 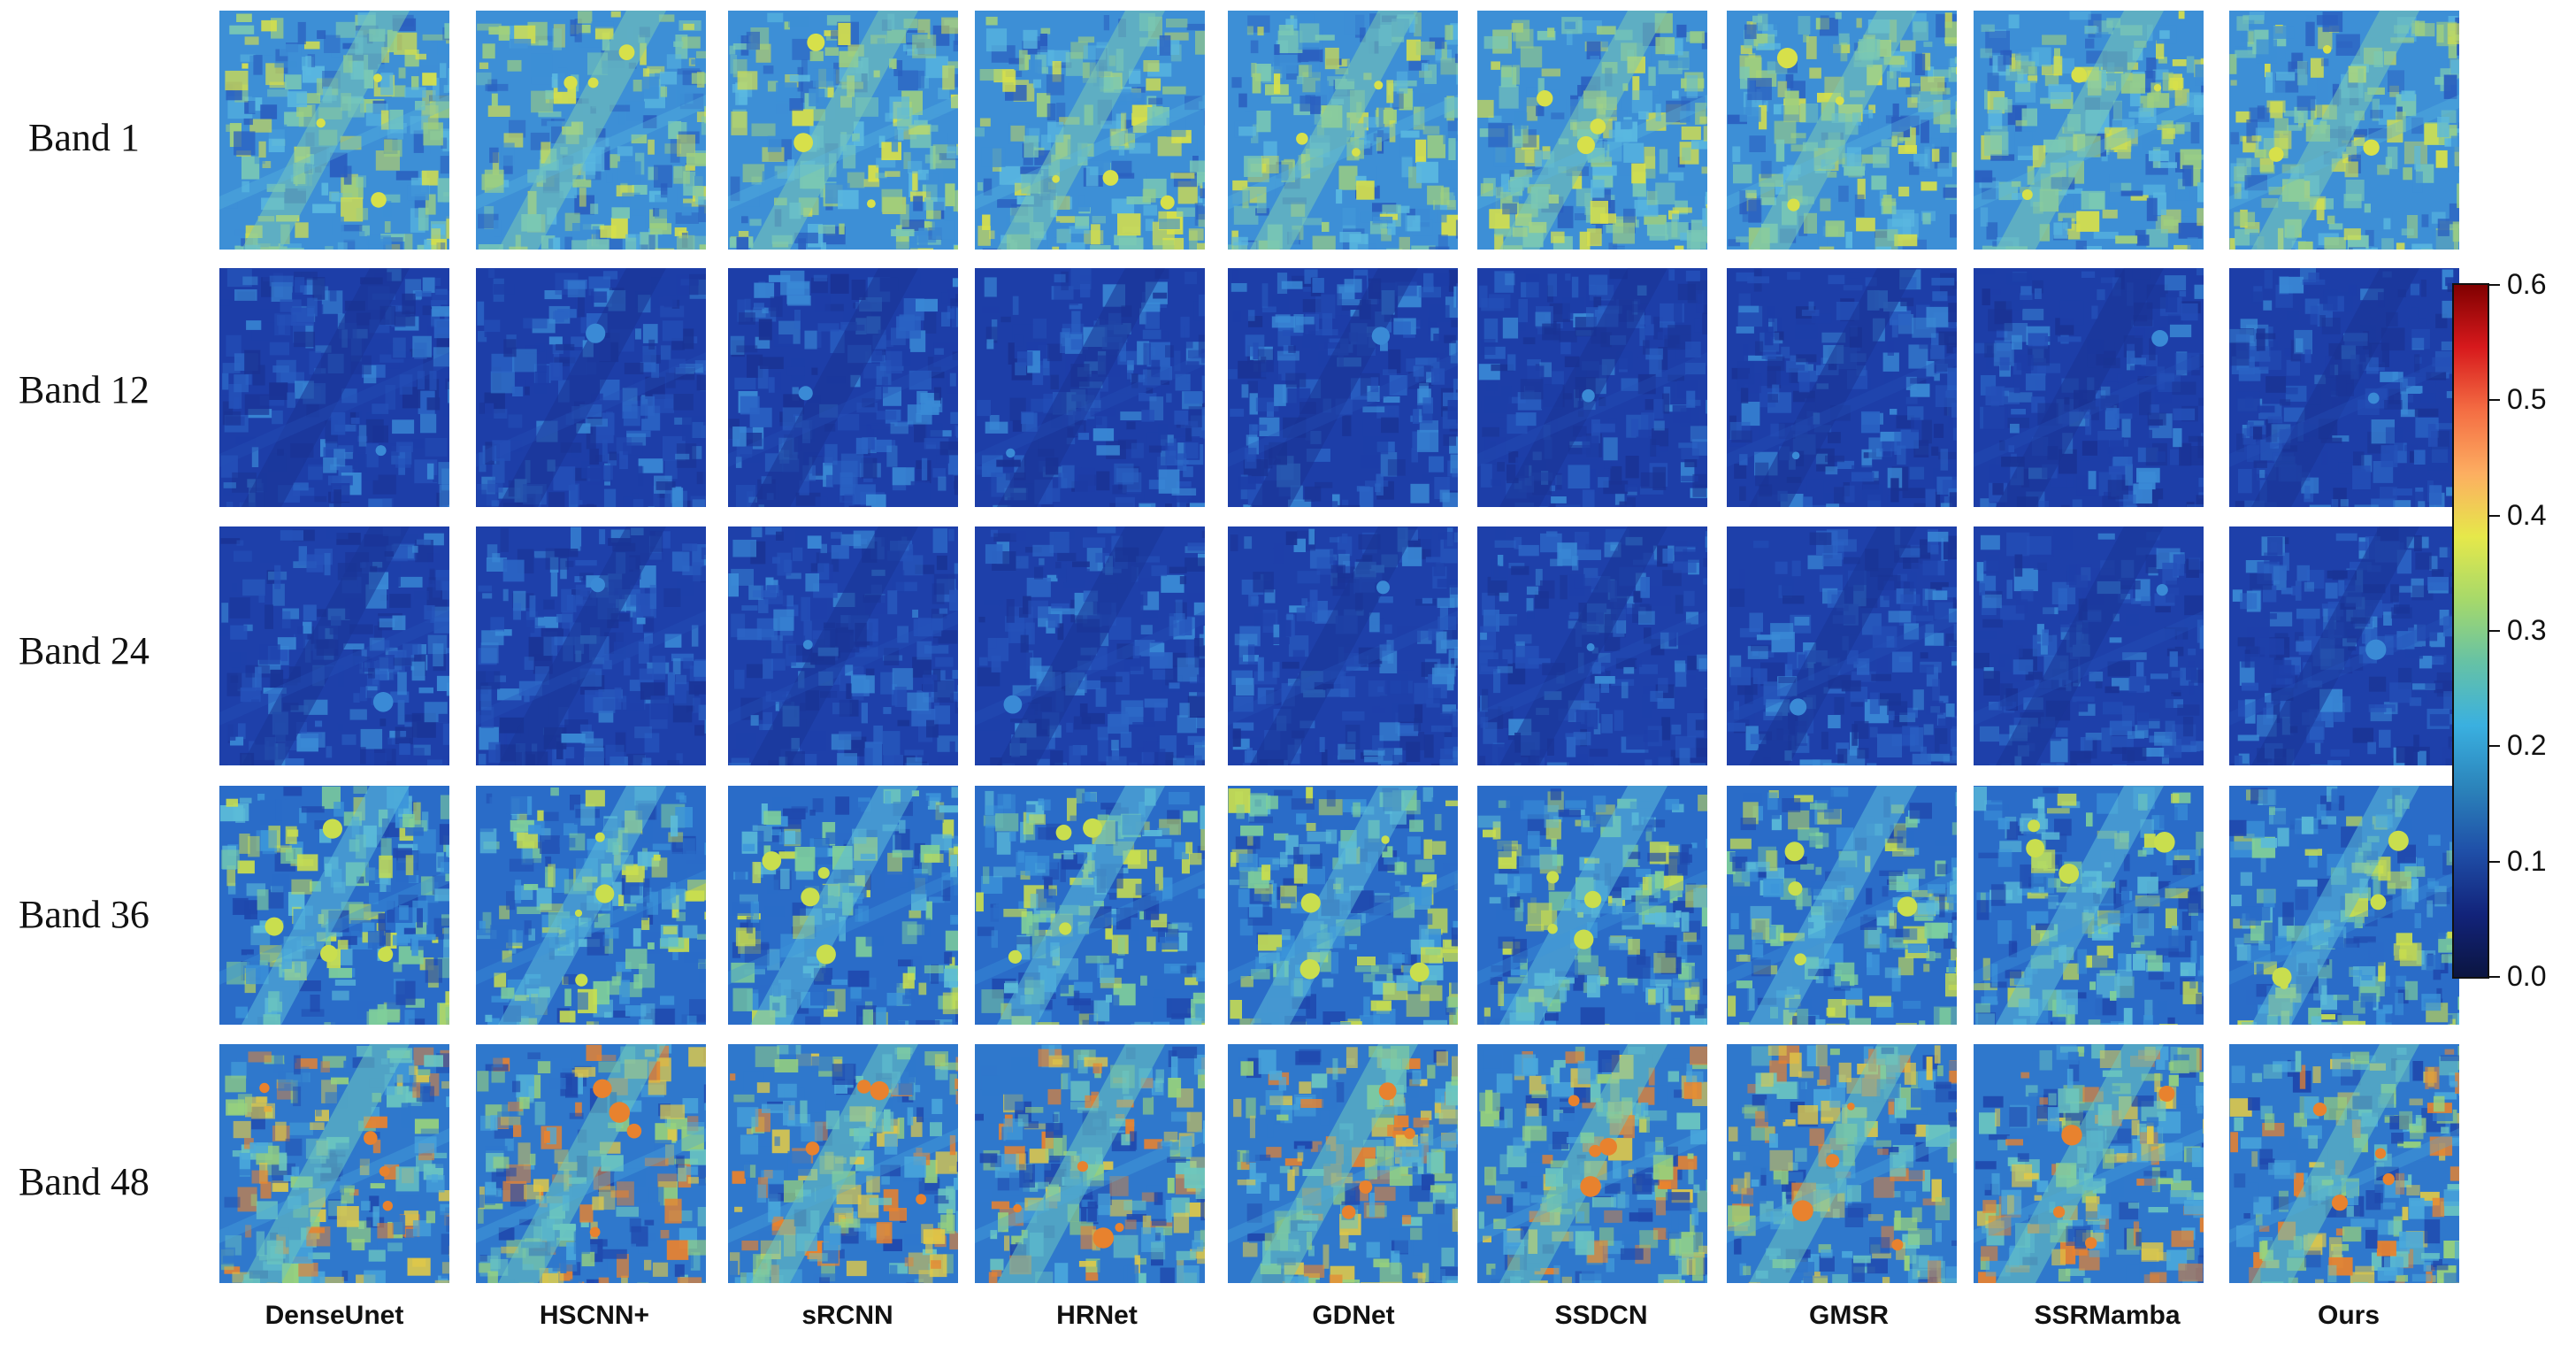 I want to click on col-label-denseunet: DenseUnet, so click(x=334, y=1315).